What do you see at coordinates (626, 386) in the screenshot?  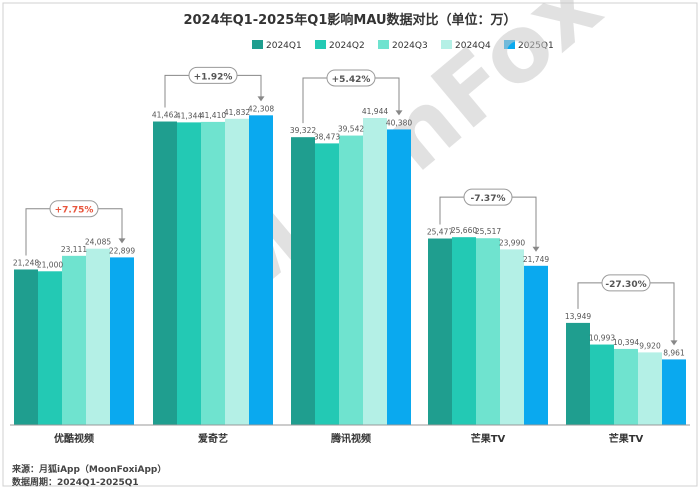 I see `bar-4-2024Q3` at bounding box center [626, 386].